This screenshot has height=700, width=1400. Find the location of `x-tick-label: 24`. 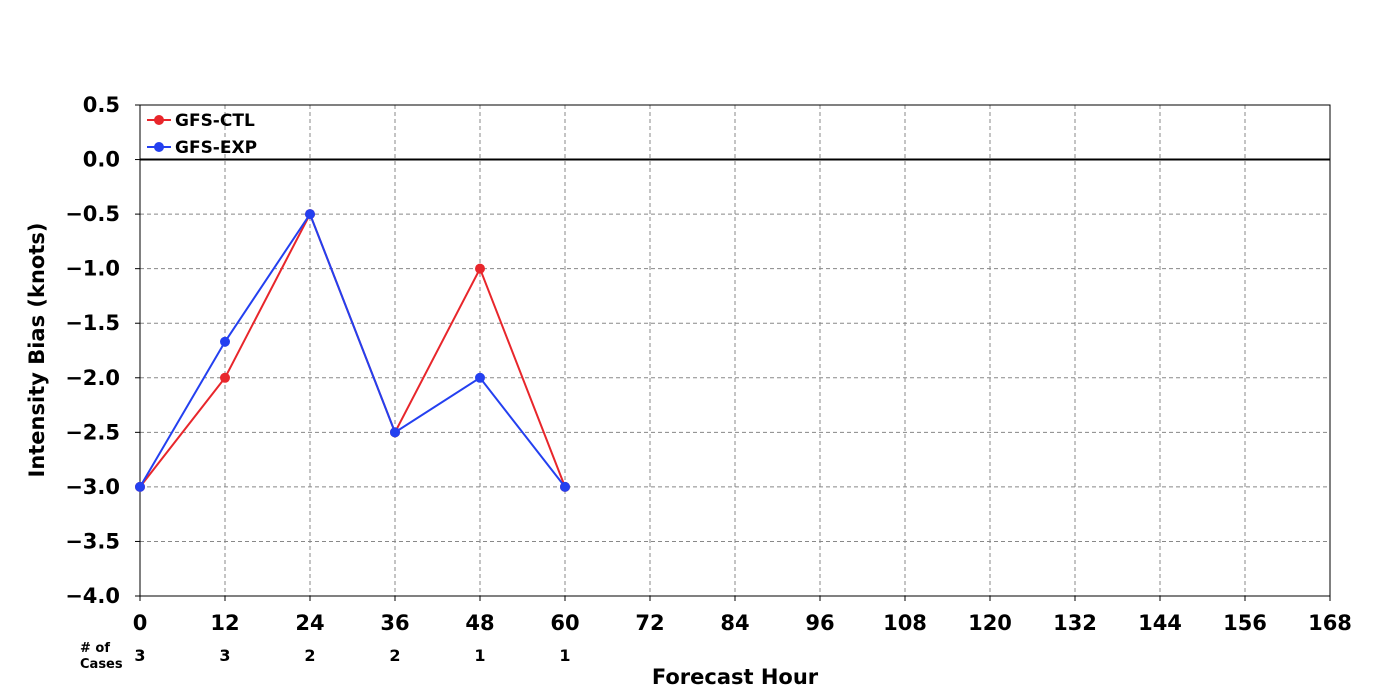

x-tick-label: 24 is located at coordinates (309, 623).